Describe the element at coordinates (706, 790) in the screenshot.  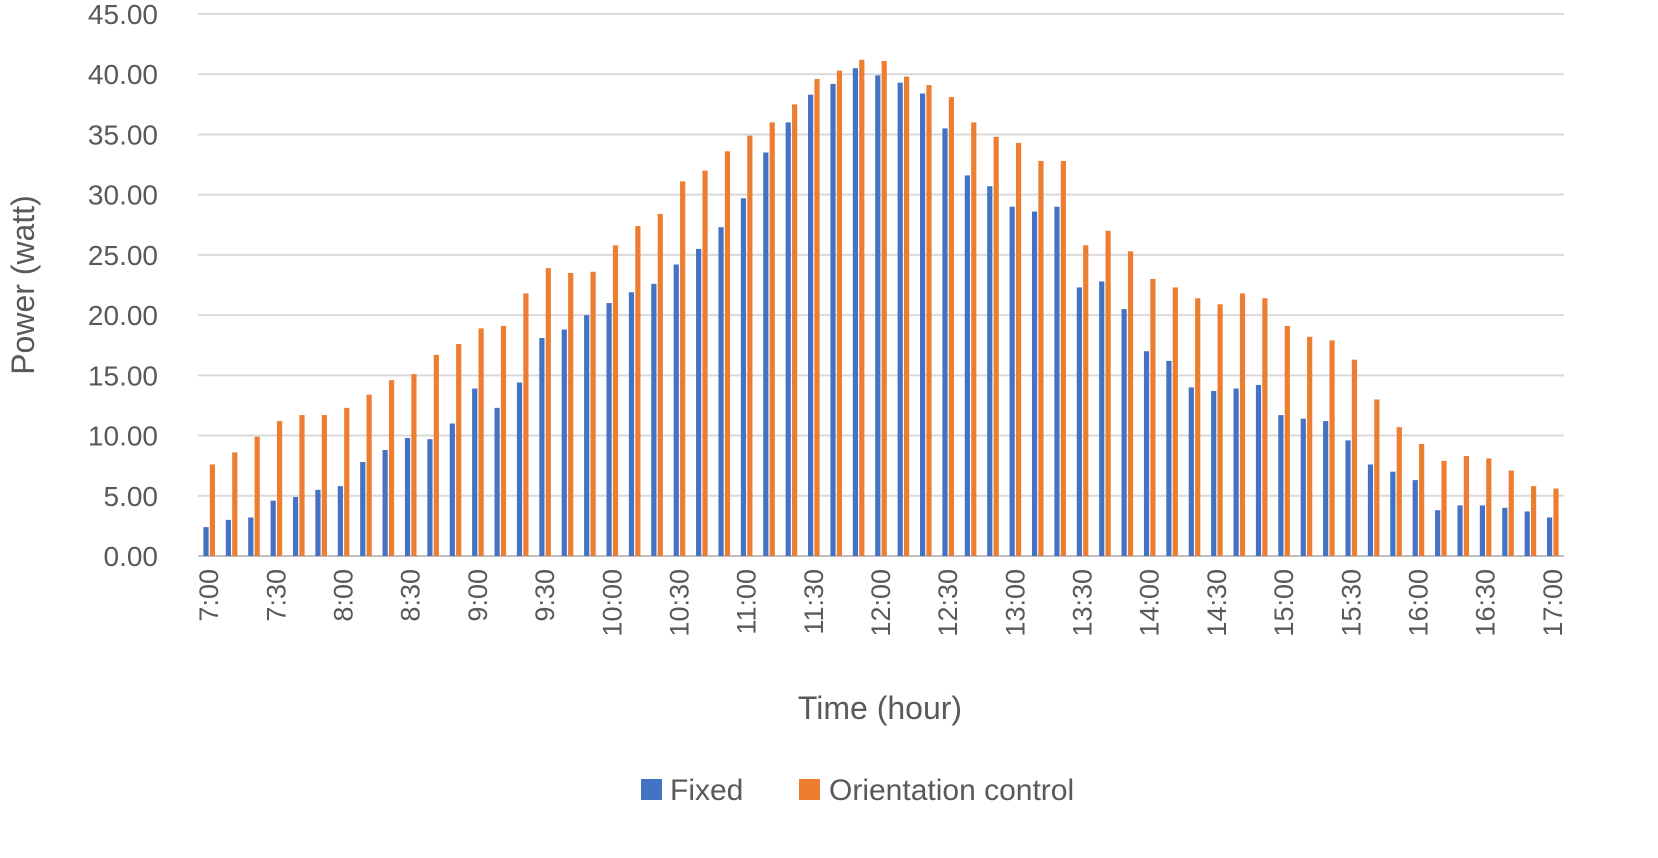
I see `legend-label-fixed: Fixed` at that location.